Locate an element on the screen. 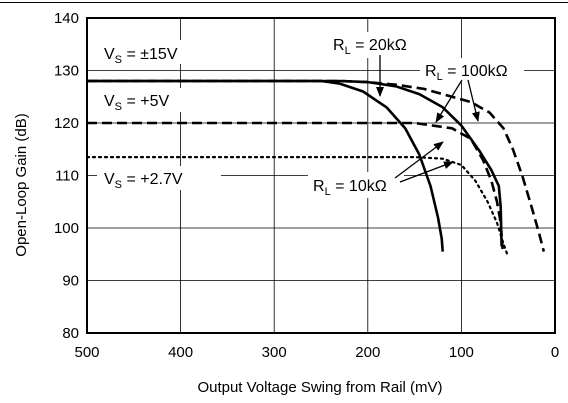 This screenshot has width=568, height=403. arrow-rl-100k-b is located at coordinates (473, 100).